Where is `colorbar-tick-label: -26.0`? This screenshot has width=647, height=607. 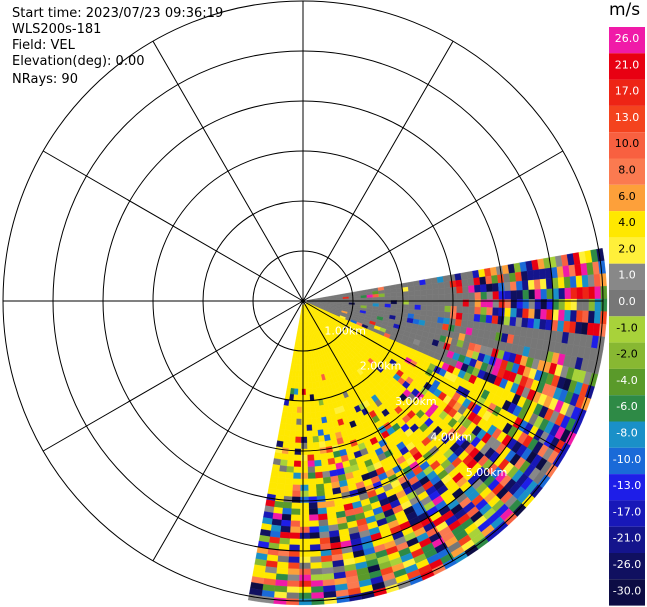 colorbar-tick-label: -26.0 is located at coordinates (627, 564).